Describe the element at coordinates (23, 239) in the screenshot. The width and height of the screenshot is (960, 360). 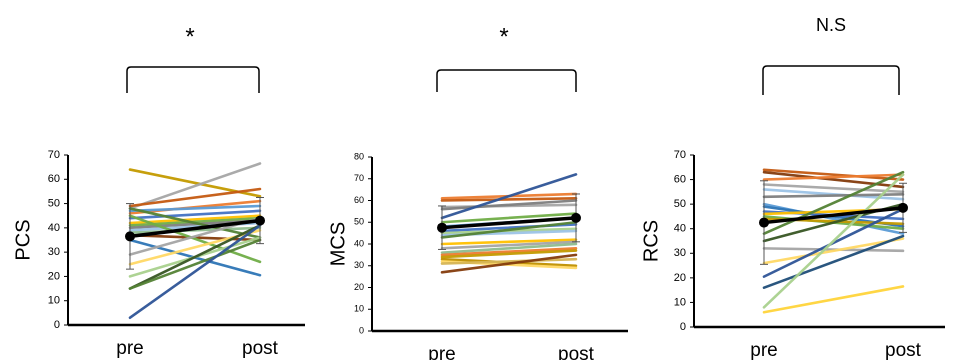
I see `y-axis-title: PCS` at that location.